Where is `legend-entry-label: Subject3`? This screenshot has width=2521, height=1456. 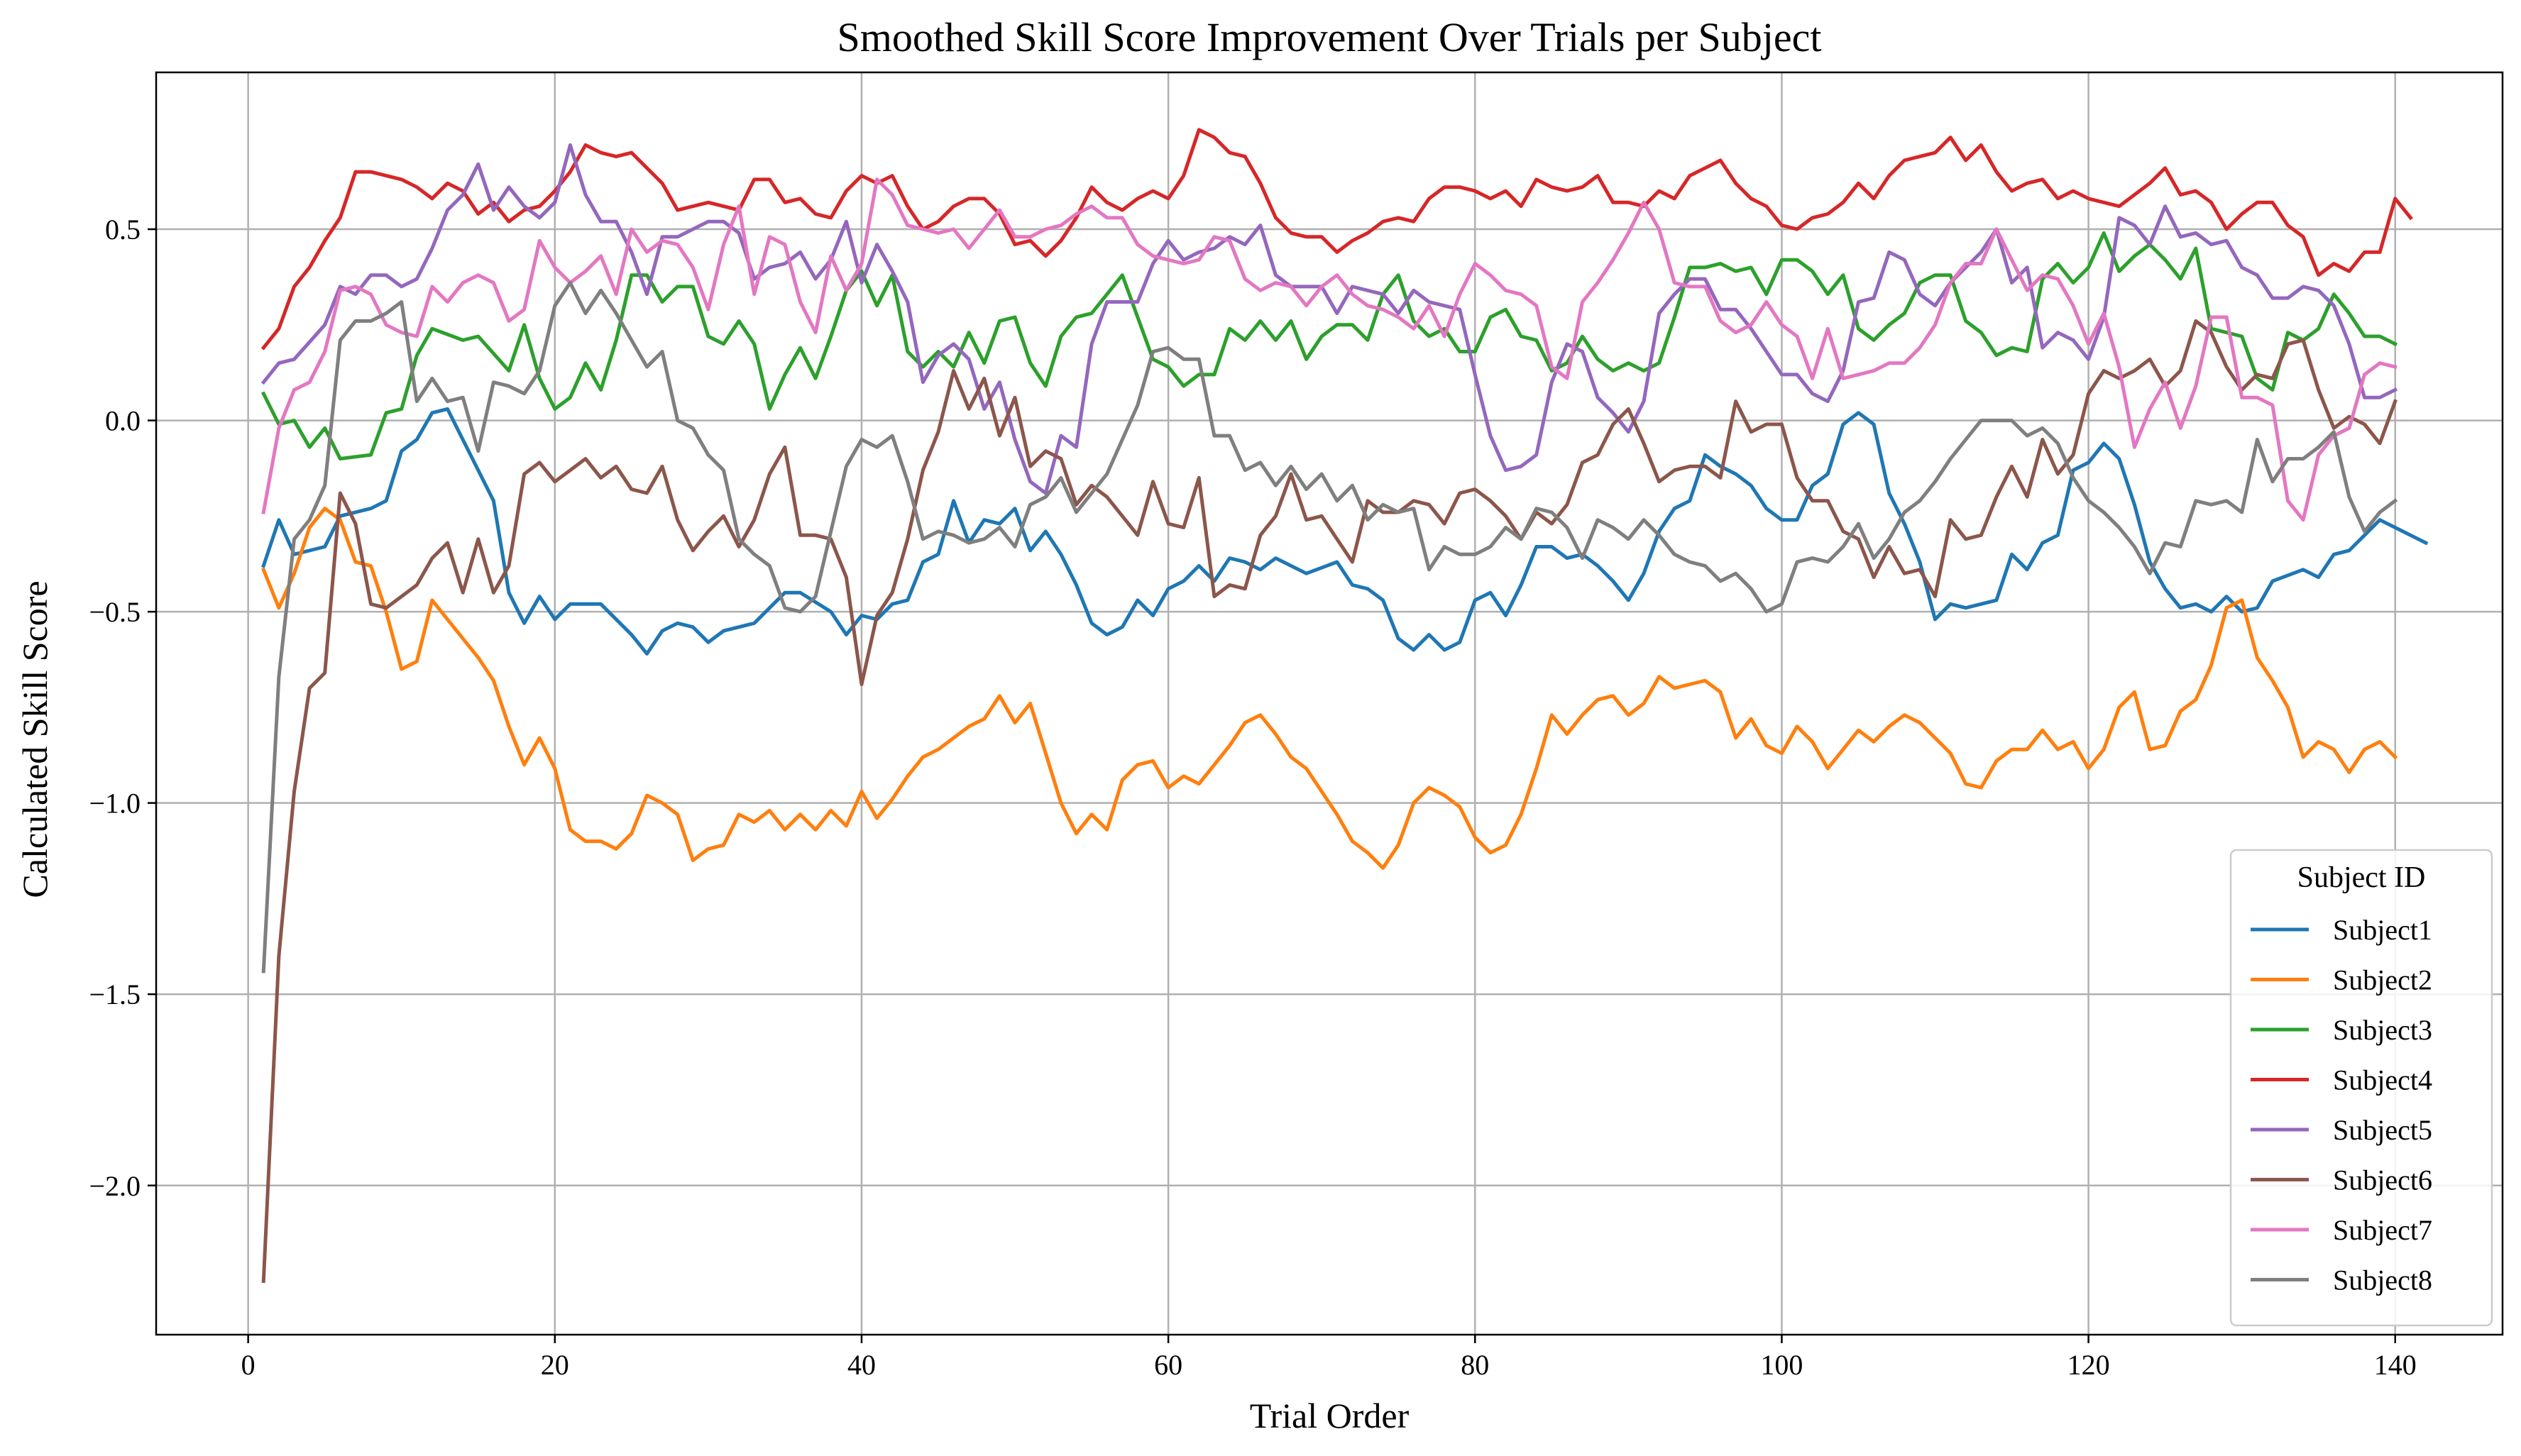 legend-entry-label: Subject3 is located at coordinates (2382, 1030).